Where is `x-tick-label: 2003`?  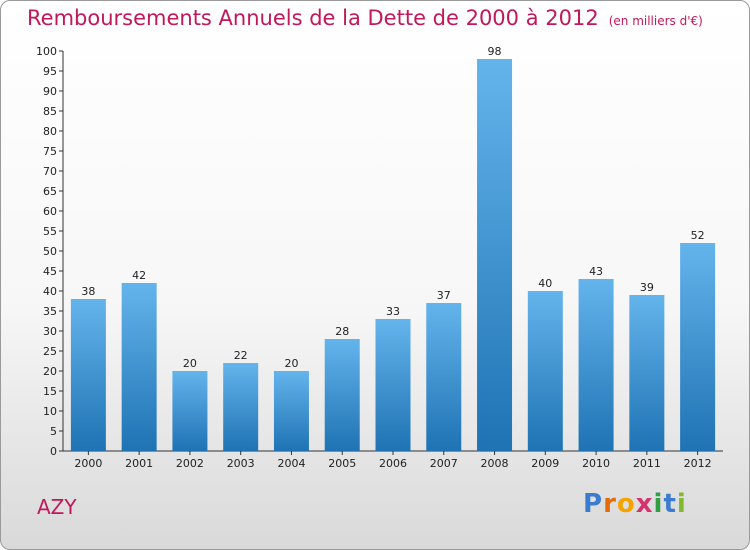
x-tick-label: 2003 is located at coordinates (241, 463).